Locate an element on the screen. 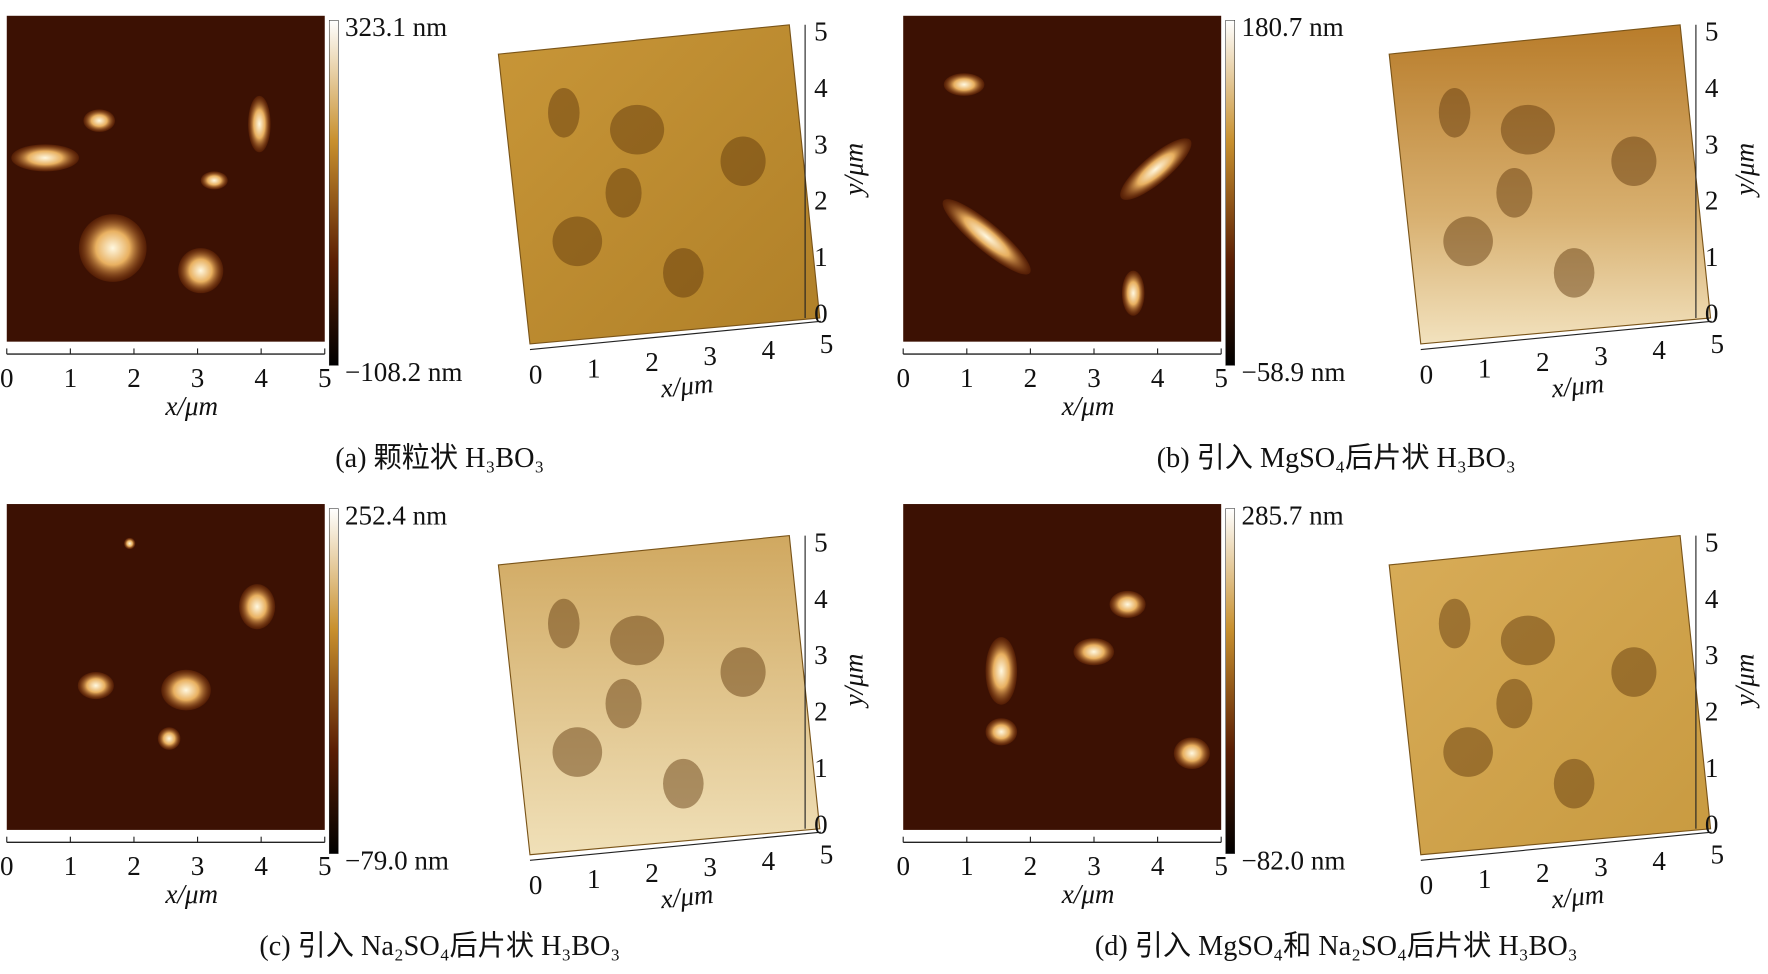  y-tick-label: 4 is located at coordinates (821, 599).